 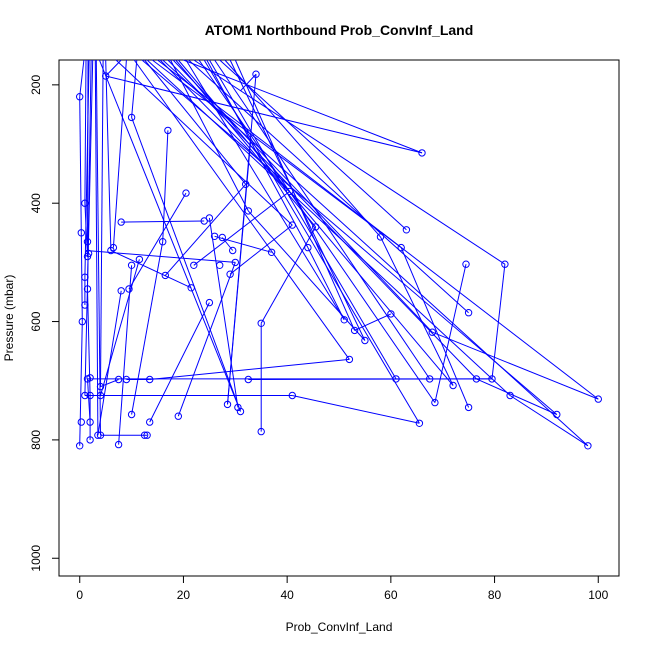 What do you see at coordinates (495, 595) in the screenshot?
I see `x-tick-label: 80` at bounding box center [495, 595].